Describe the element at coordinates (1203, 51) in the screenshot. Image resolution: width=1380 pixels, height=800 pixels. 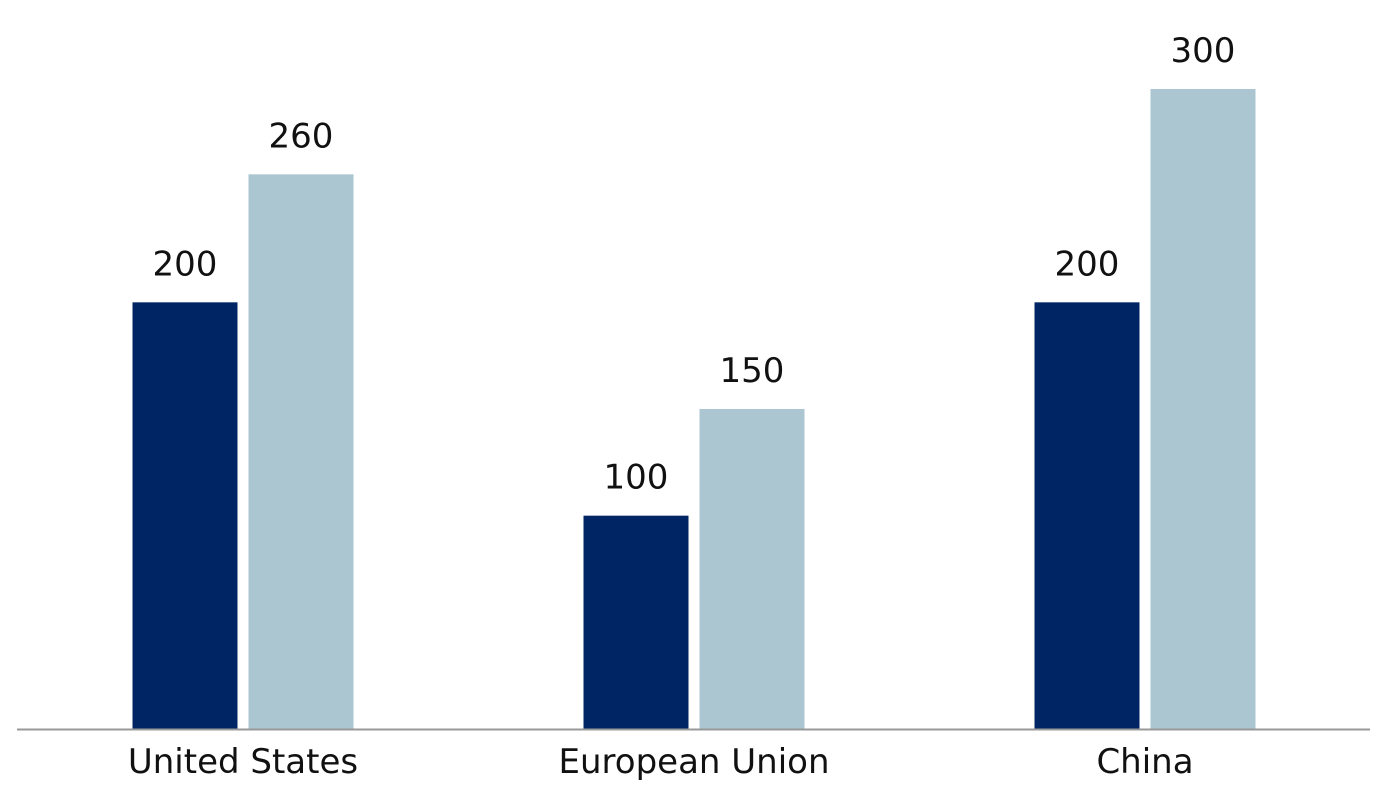
I see `data-label-2-1: 300` at that location.